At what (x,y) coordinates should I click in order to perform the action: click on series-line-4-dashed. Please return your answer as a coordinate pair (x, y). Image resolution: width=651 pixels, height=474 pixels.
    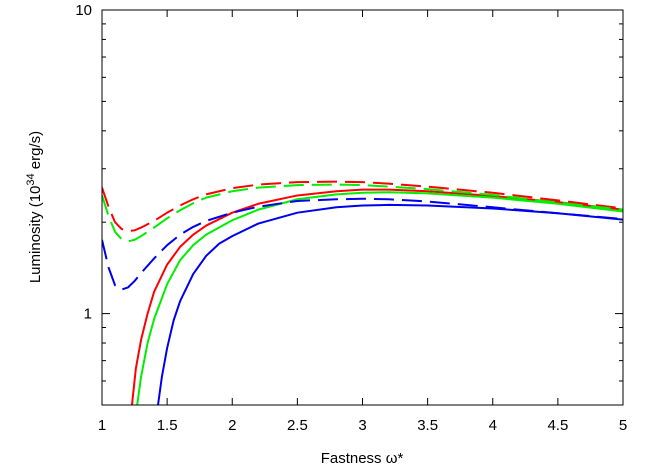
    Looking at the image, I should click on (362, 206).